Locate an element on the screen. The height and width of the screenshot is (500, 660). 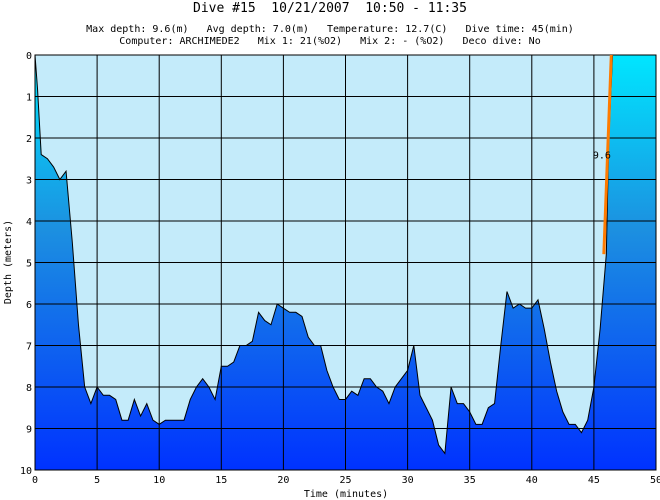
y-tick-label: 0 is located at coordinates (29, 56).